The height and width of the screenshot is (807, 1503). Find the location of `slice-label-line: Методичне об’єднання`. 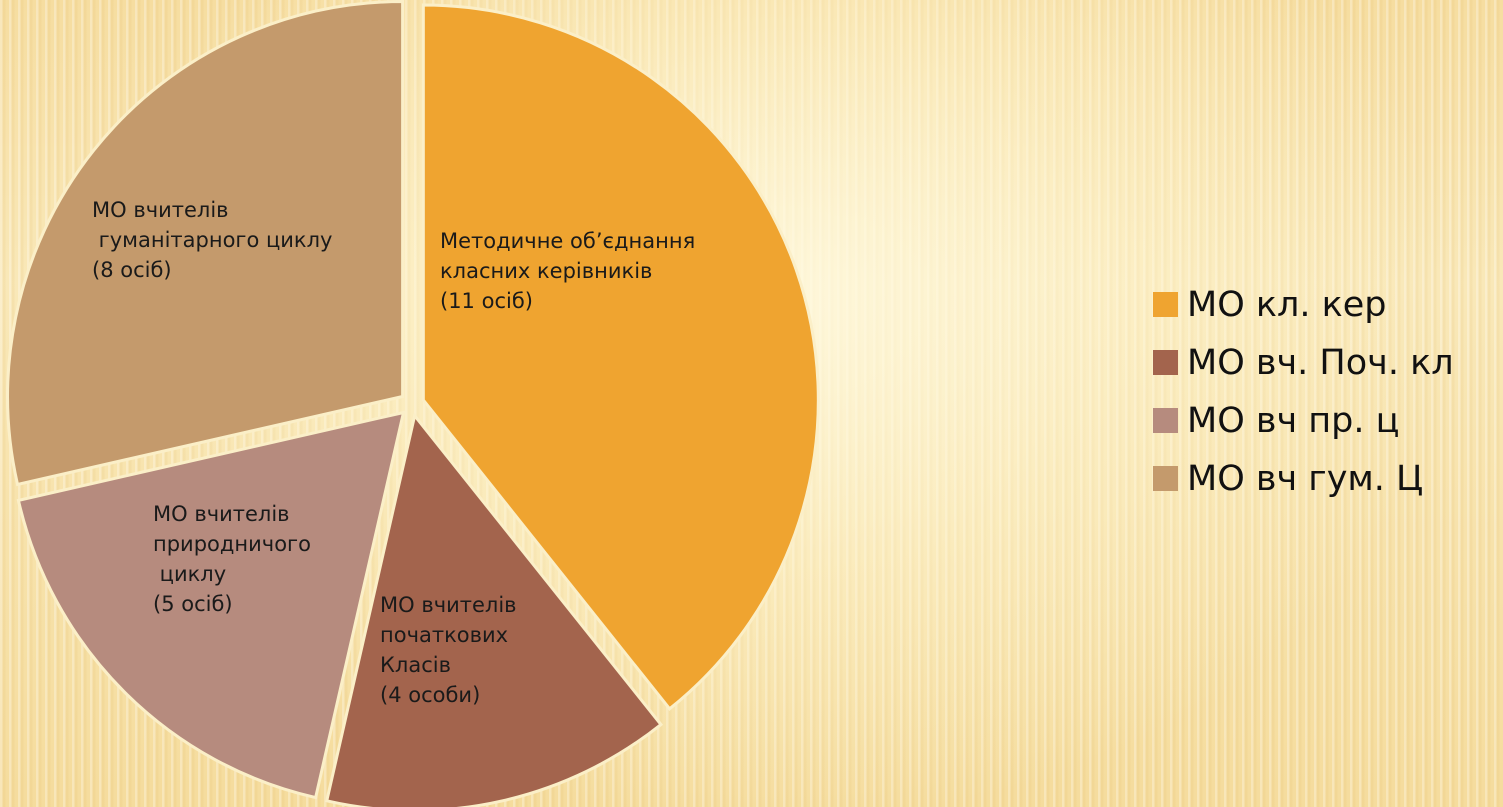

slice-label-line: Методичне об’єднання is located at coordinates (567, 241).